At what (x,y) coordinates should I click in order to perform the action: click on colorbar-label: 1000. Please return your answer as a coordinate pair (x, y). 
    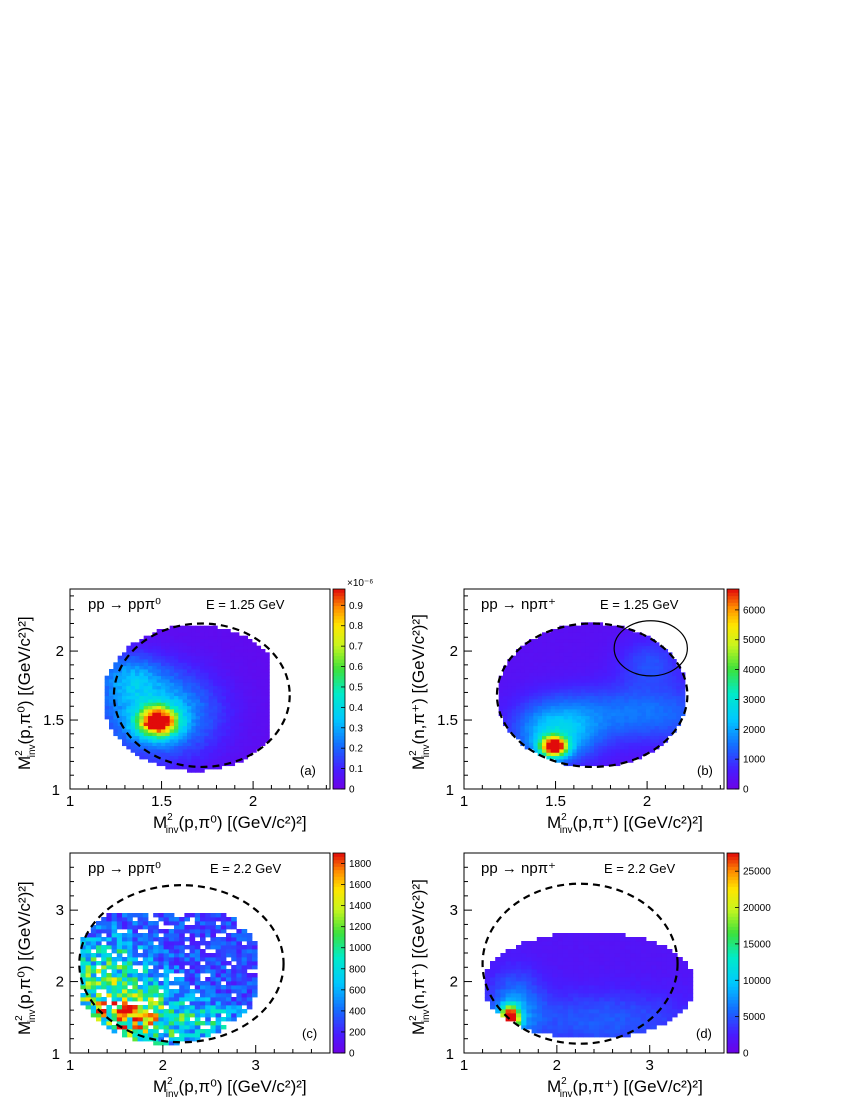
    Looking at the image, I should click on (754, 760).